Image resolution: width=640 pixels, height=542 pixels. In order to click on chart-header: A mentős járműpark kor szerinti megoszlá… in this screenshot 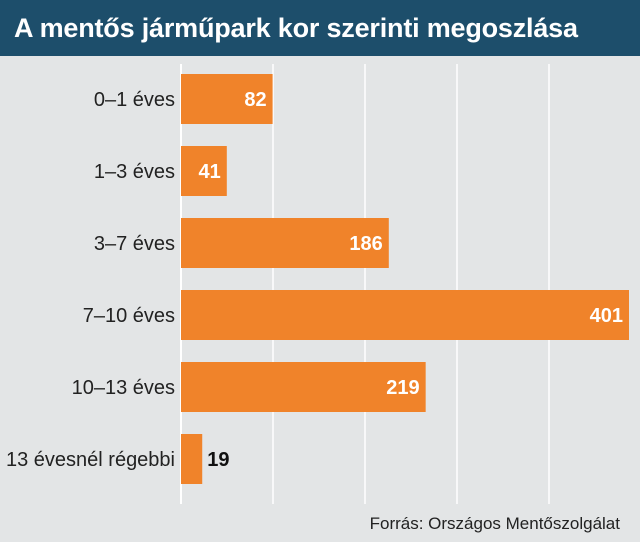, I will do `click(320, 28)`.